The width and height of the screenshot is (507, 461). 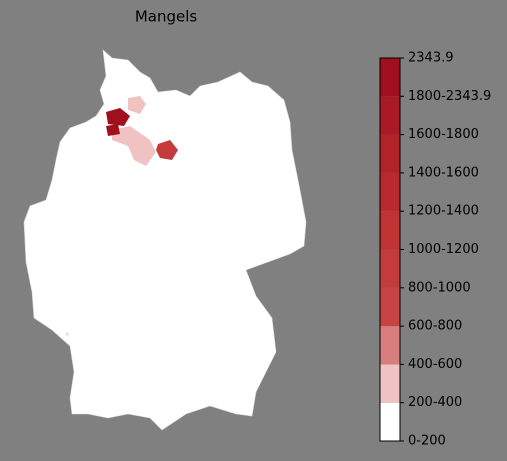 What do you see at coordinates (435, 364) in the screenshot?
I see `colorbar-label: 400-600` at bounding box center [435, 364].